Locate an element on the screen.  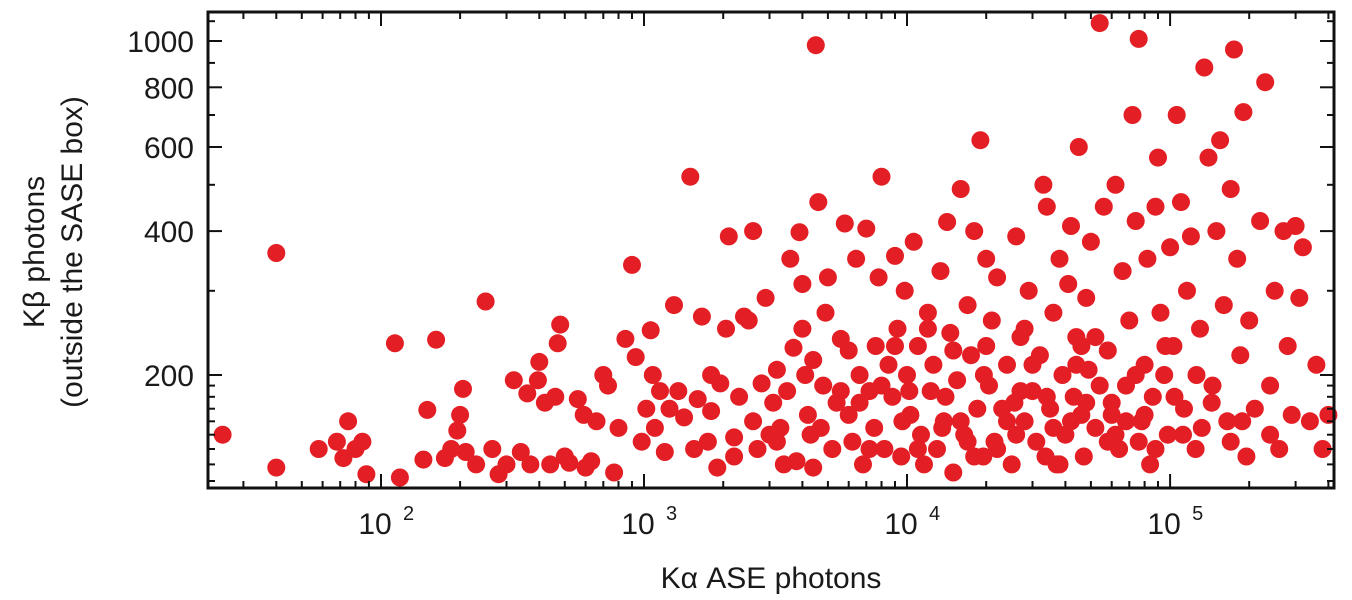
x-tick-label: 10 4 is located at coordinates (912, 522).